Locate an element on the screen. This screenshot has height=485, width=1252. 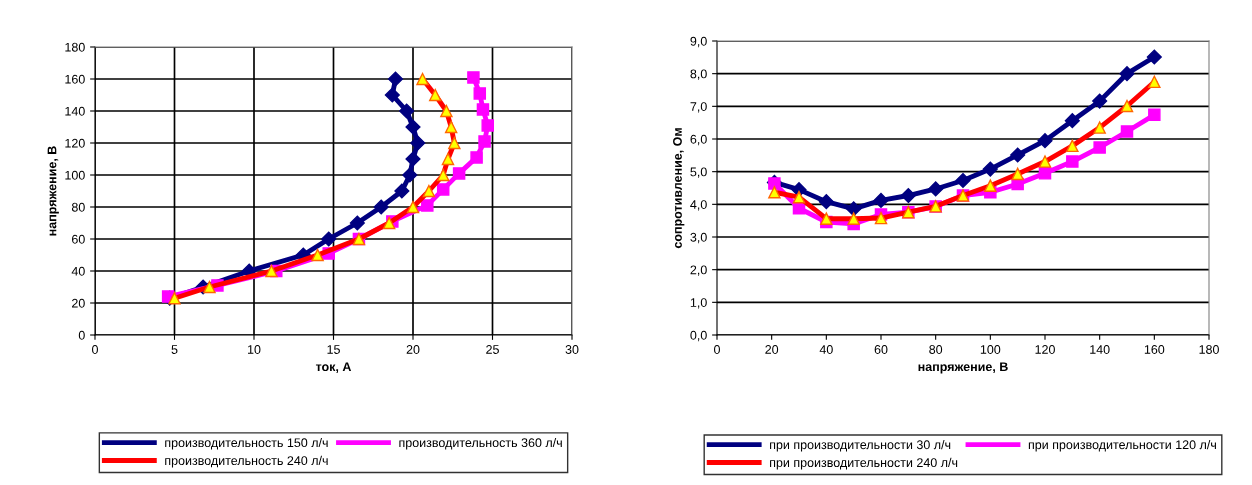
x-axis-title: ток, А is located at coordinates (333, 367).